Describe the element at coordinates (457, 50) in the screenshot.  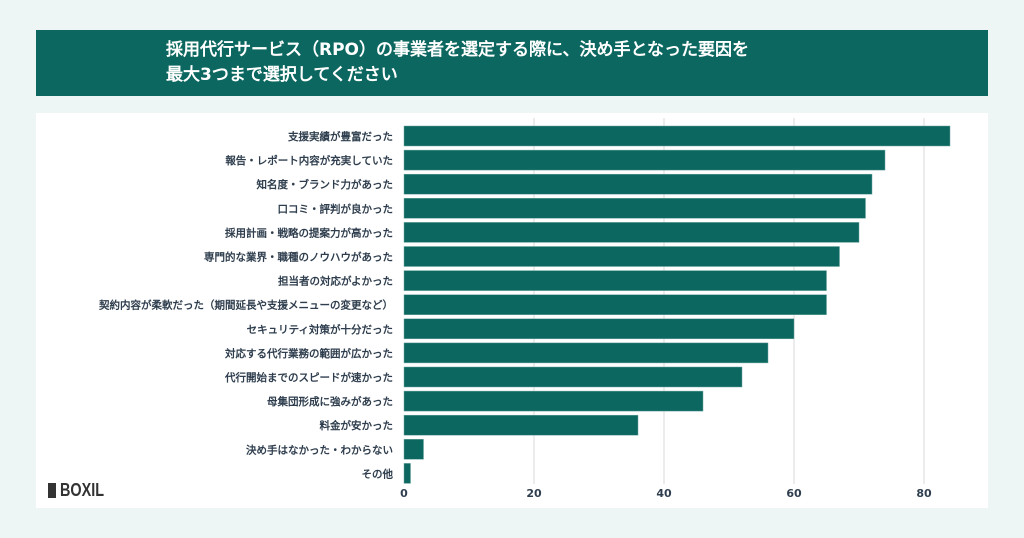
I see `title-line-1: 採用代行サービス（RPO）の事業者を選定する際に、決め手となった要因を` at that location.